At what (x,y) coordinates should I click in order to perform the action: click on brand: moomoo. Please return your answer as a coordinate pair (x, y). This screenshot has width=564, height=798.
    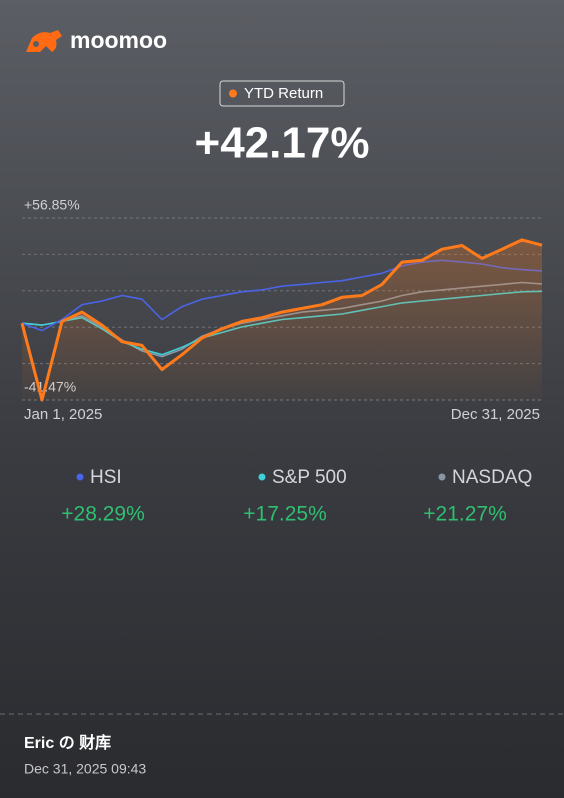
    Looking at the image, I should click on (118, 40).